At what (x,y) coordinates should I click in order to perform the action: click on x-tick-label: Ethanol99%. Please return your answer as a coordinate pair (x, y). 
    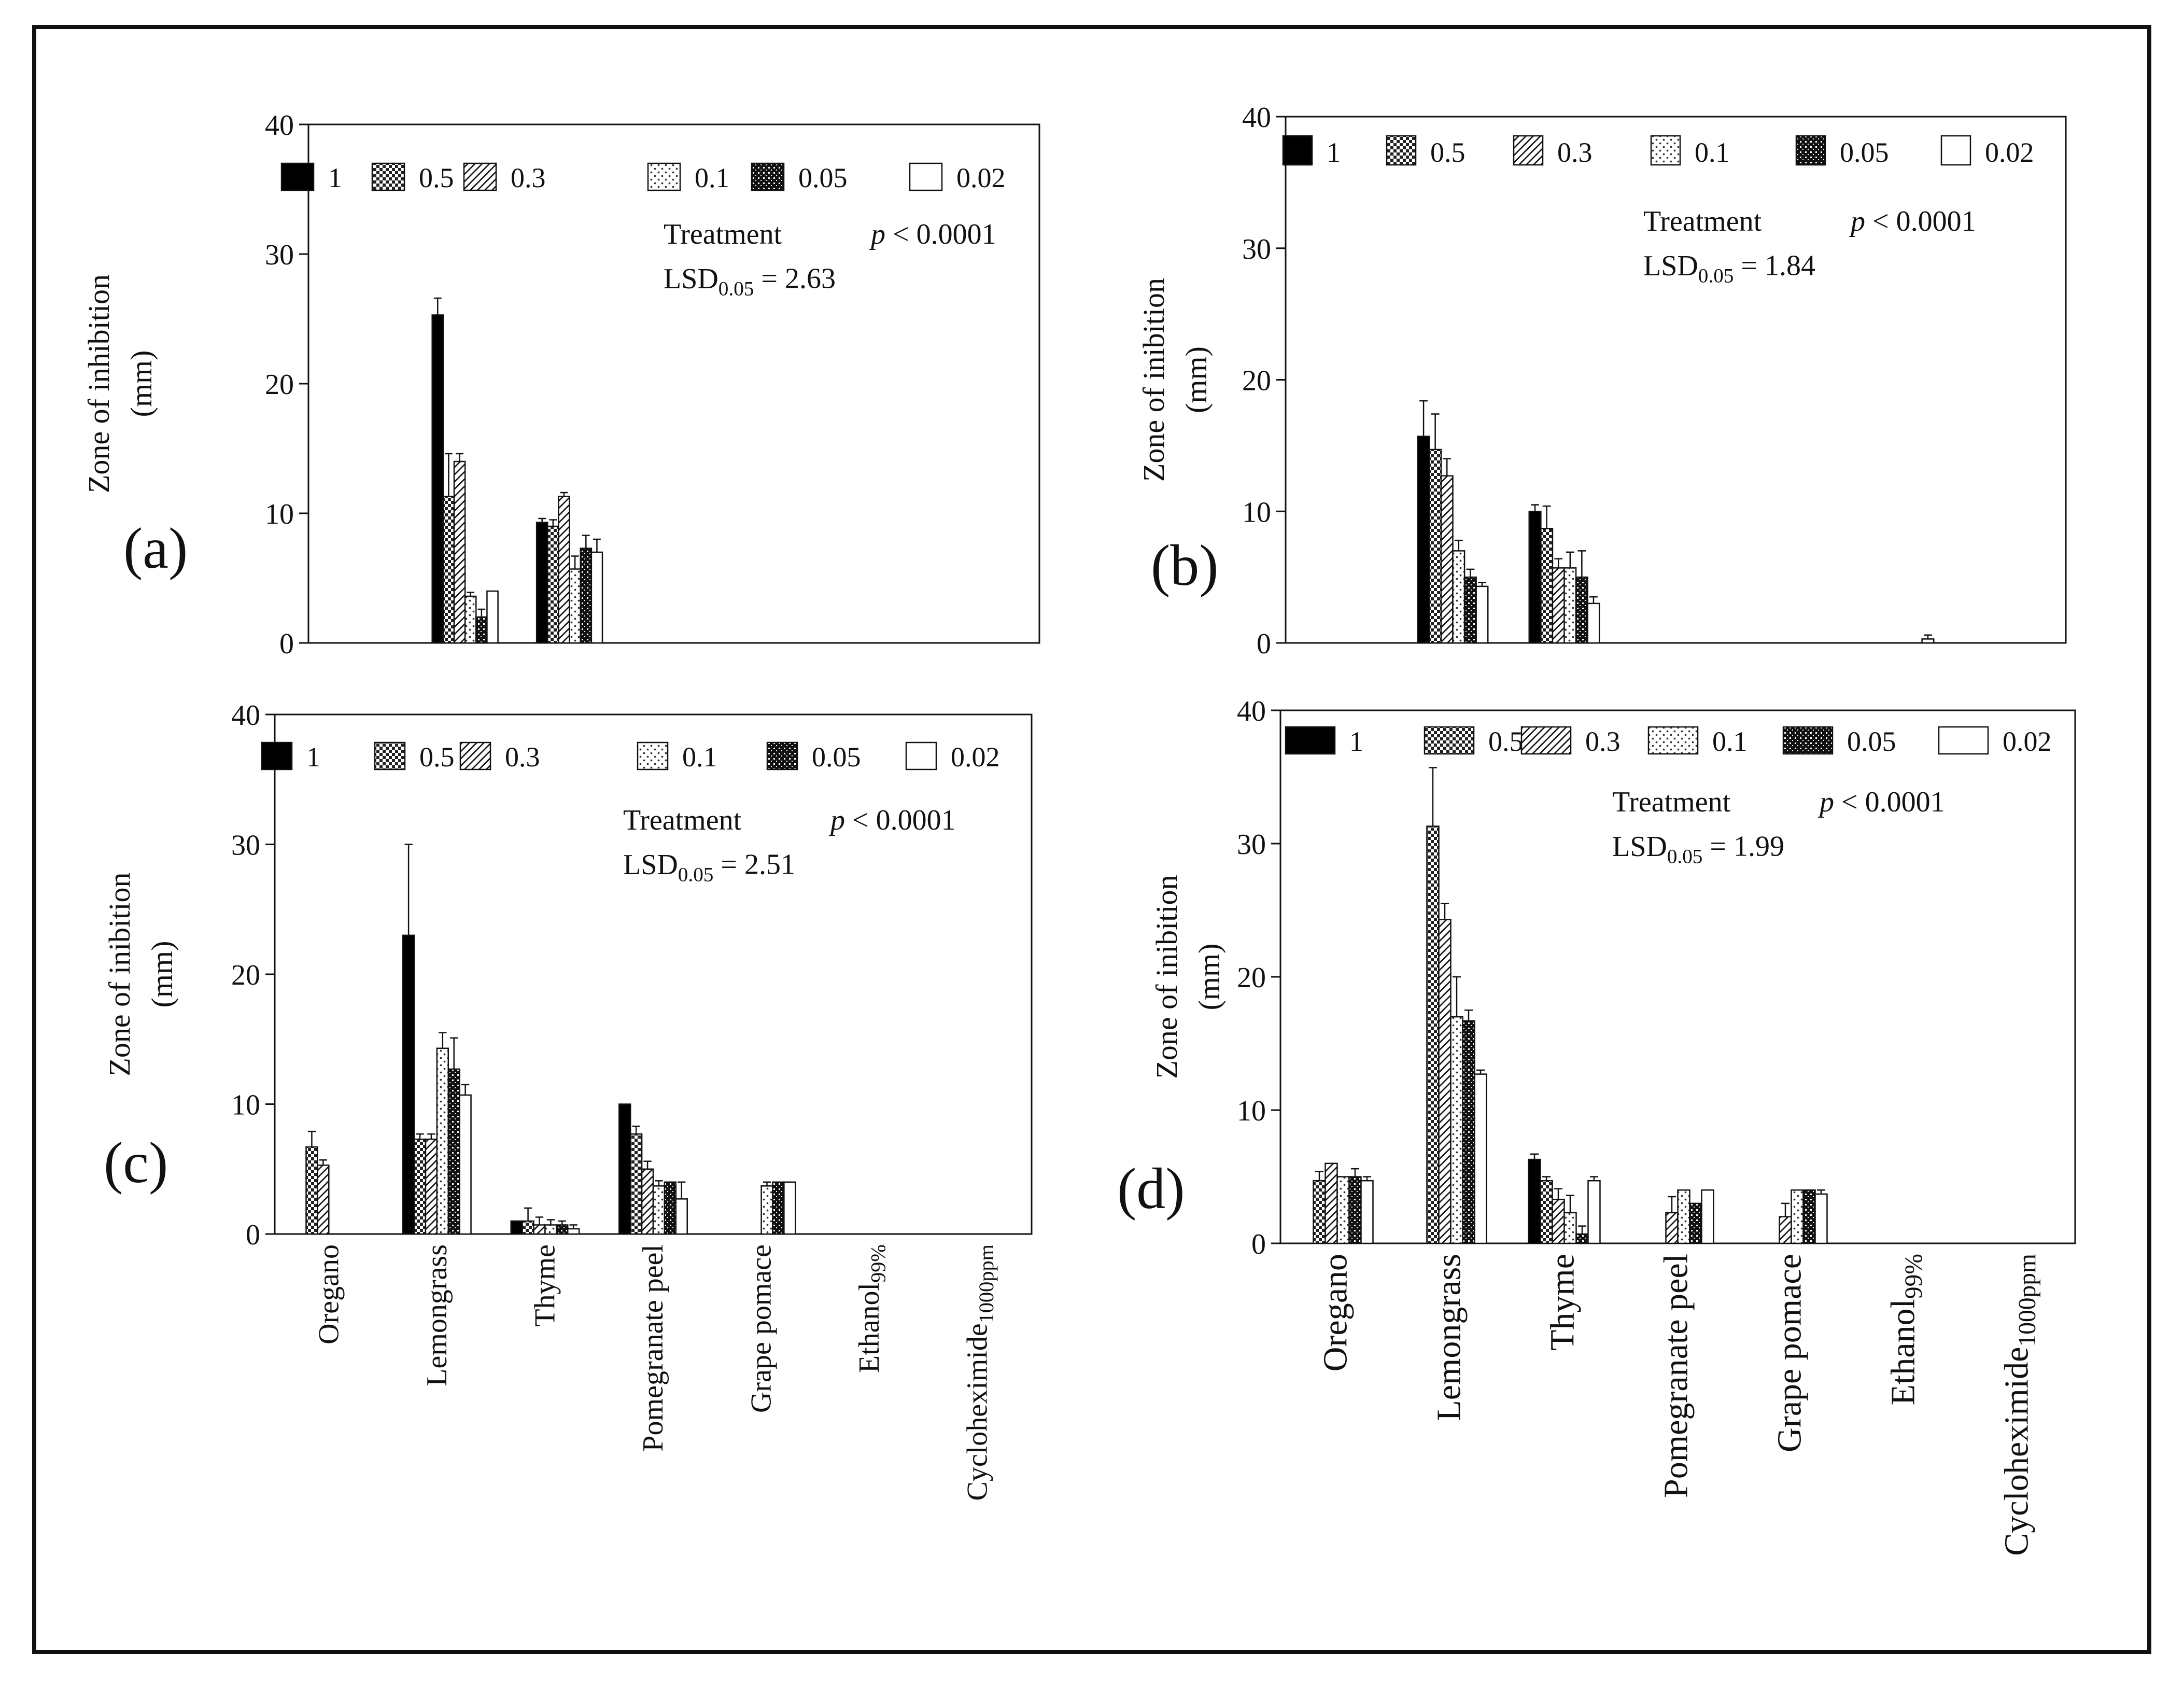
    Looking at the image, I should click on (1905, 1329).